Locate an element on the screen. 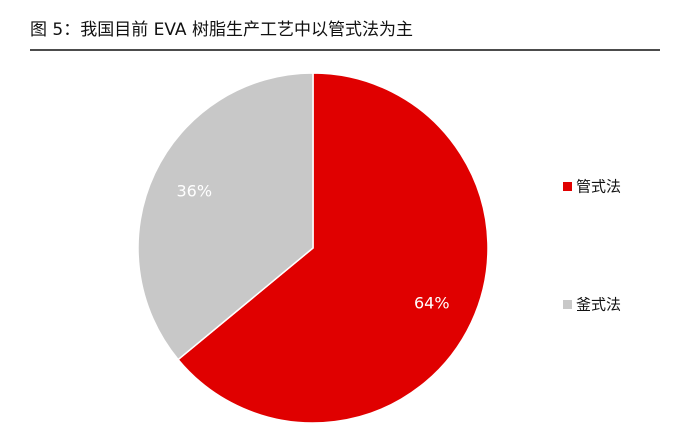 Image resolution: width=691 pixels, height=426 pixels. data-label: 64% is located at coordinates (432, 302).